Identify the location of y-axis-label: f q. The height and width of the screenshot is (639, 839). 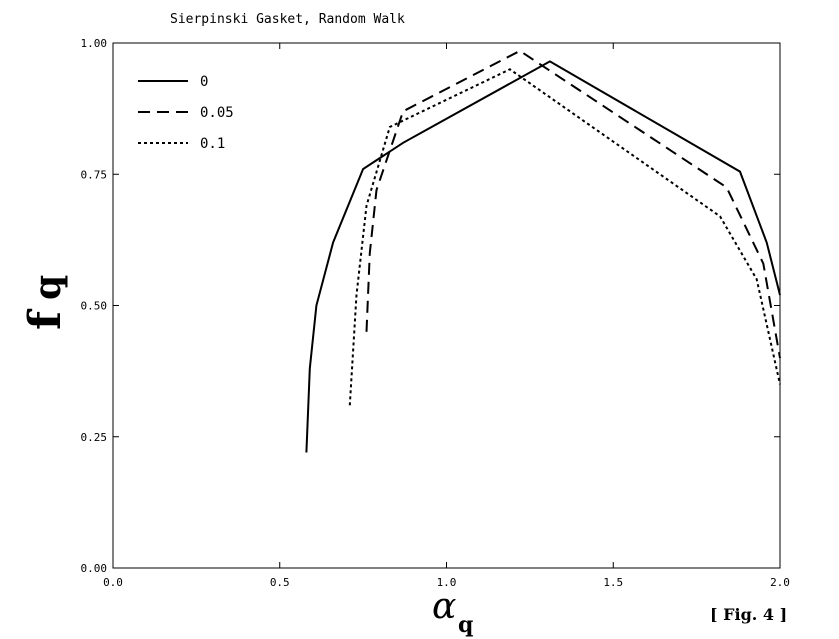
(45, 302).